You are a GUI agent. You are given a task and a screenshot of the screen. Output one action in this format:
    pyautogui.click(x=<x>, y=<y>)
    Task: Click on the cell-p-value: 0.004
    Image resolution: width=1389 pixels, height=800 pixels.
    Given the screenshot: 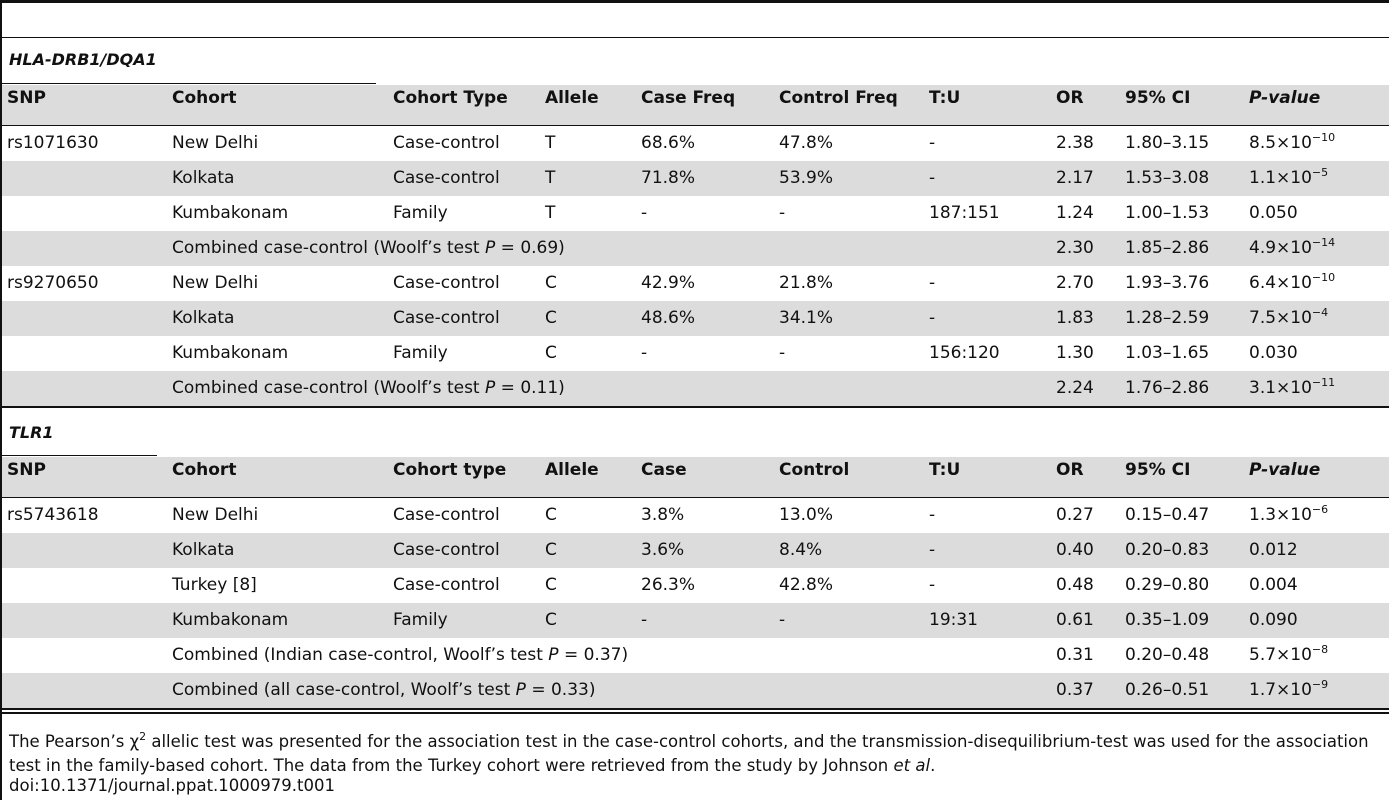 What is the action you would take?
    pyautogui.click(x=1273, y=585)
    